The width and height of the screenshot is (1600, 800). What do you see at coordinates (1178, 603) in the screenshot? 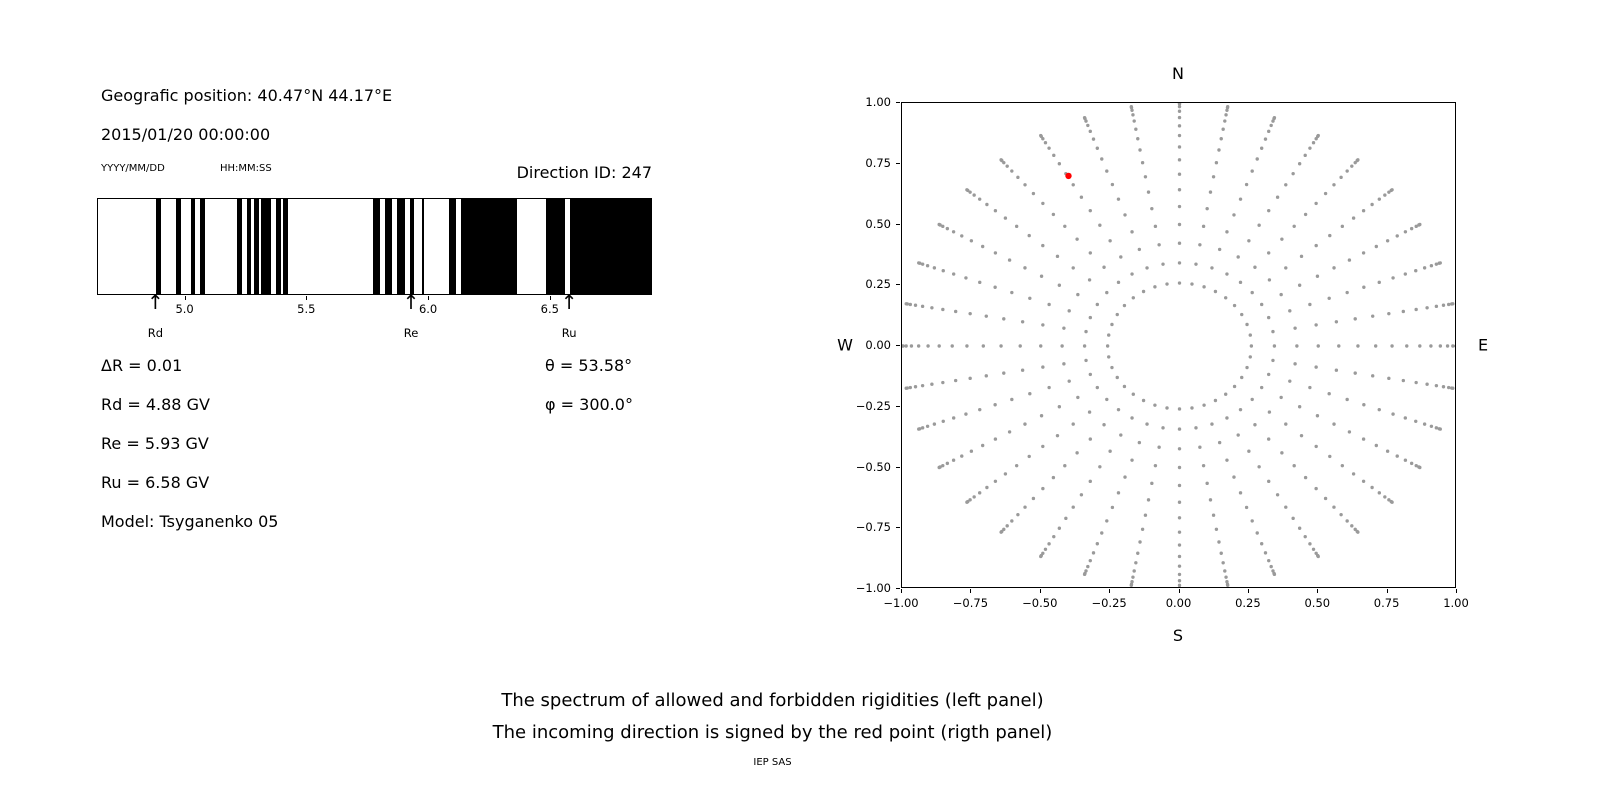
I see `x-tick-label: 0.00` at bounding box center [1178, 603].